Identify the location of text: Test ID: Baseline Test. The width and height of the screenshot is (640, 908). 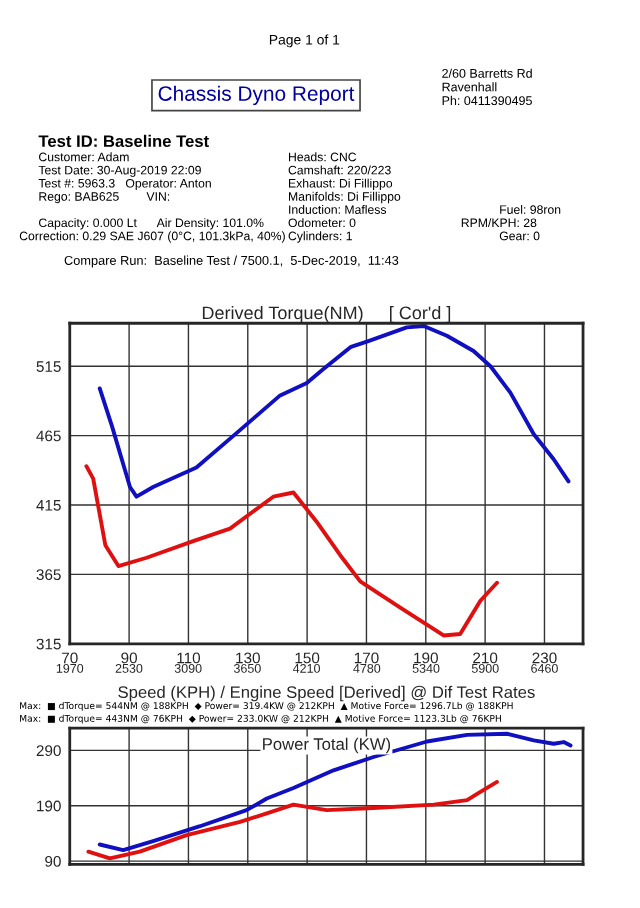
(123, 141).